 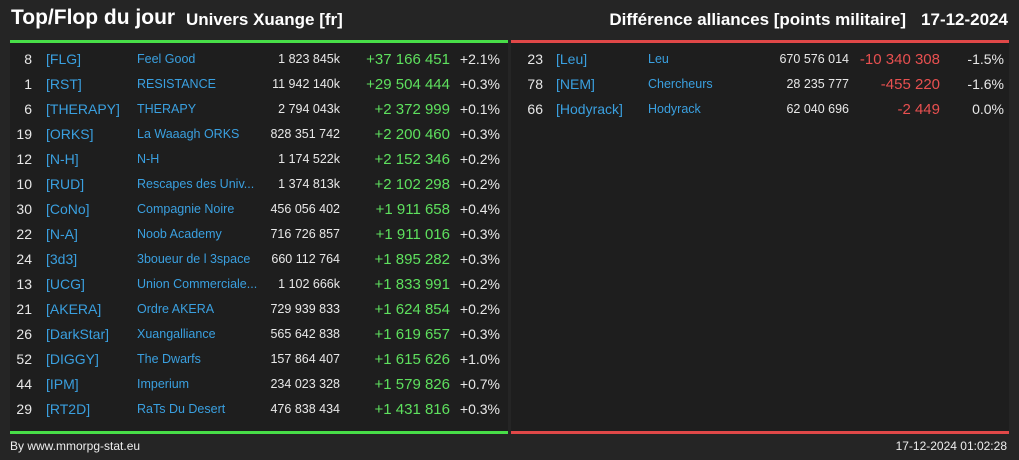 I want to click on alliance-points: 11 942 140k, so click(x=306, y=84).